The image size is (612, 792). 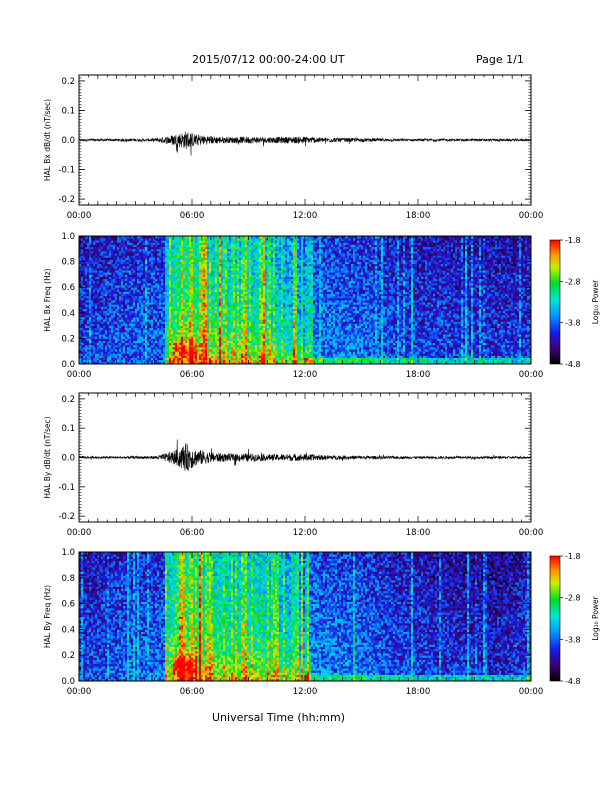 What do you see at coordinates (278, 717) in the screenshot?
I see `x-axis-label: Universal Time (hh:mm)` at bounding box center [278, 717].